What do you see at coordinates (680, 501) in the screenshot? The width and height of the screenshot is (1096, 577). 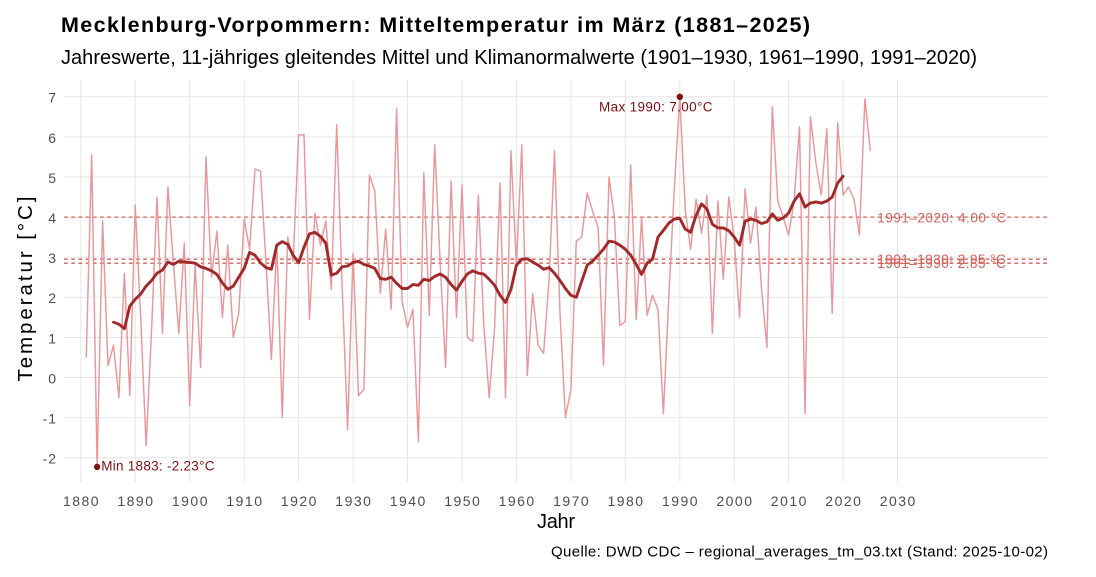 I see `svg-text: 1990` at bounding box center [680, 501].